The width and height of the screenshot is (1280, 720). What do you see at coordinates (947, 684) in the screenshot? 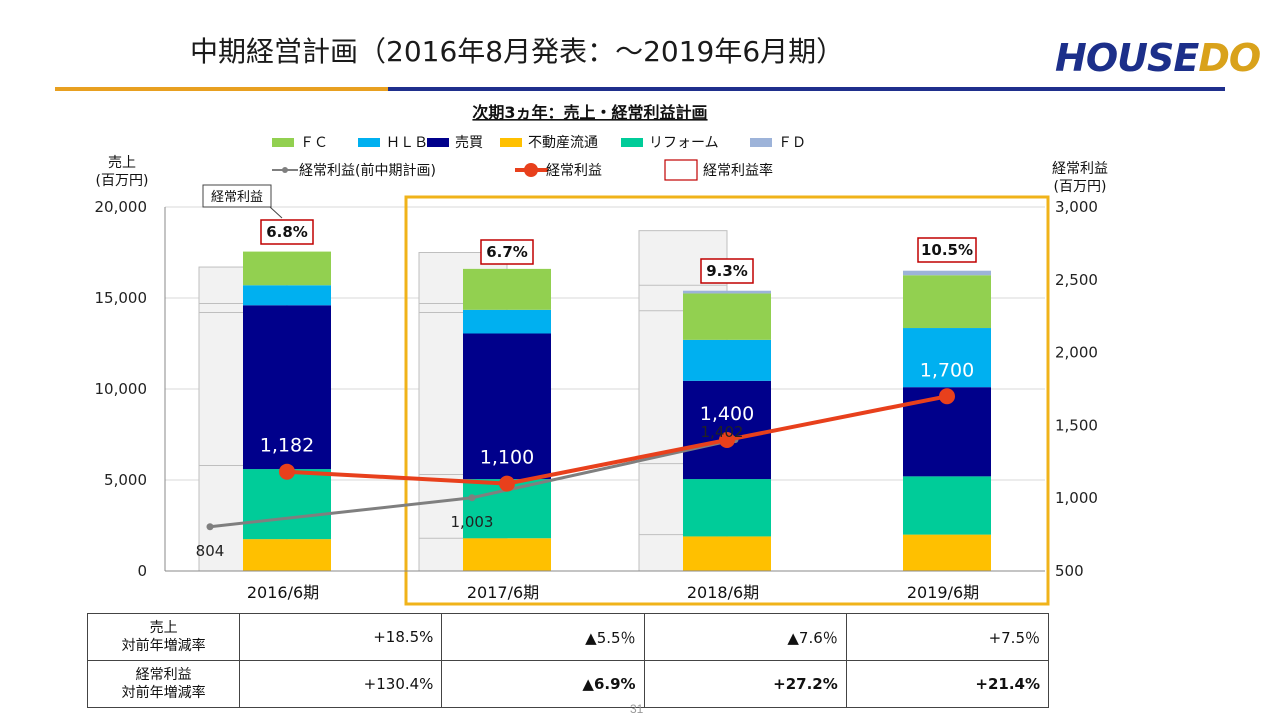
I see `table-cell: +21.4%` at bounding box center [947, 684].